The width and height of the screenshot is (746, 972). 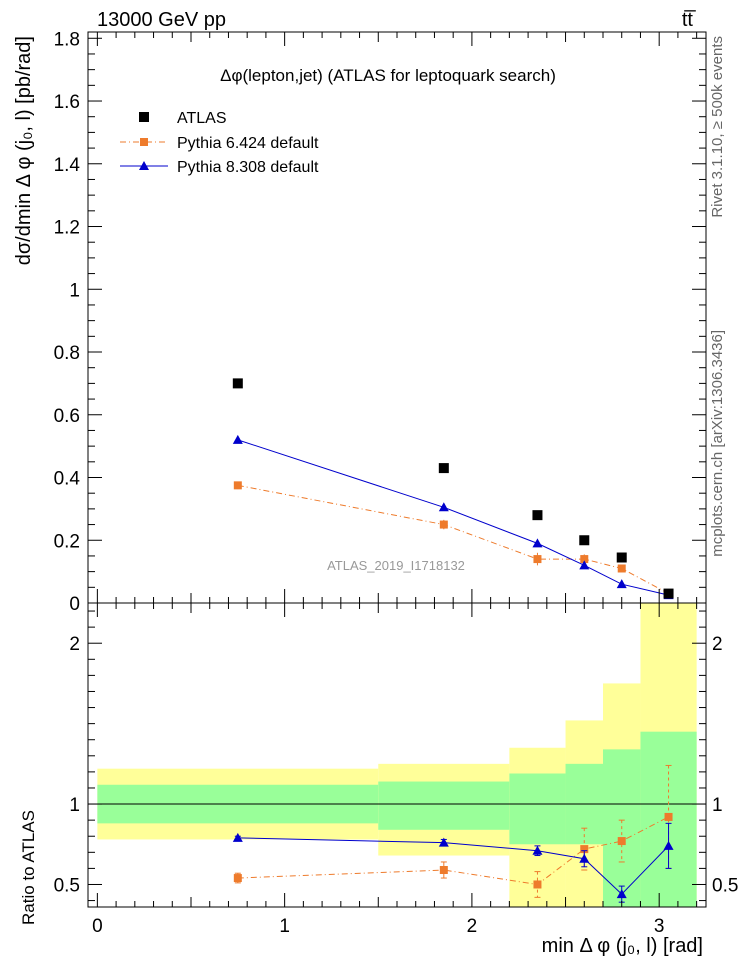 What do you see at coordinates (67, 541) in the screenshot?
I see `y-tick-label: 0.2` at bounding box center [67, 541].